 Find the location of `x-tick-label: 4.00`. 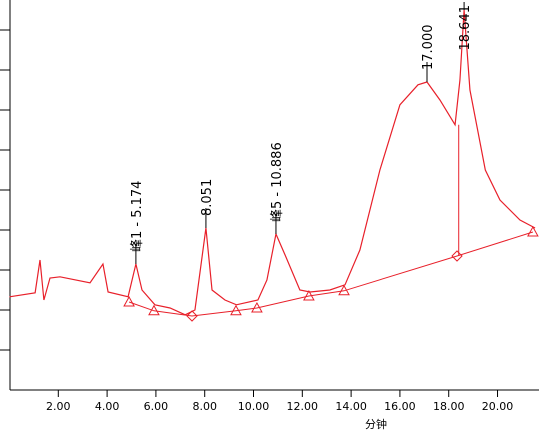

x-tick-label: 4.00 is located at coordinates (107, 406).